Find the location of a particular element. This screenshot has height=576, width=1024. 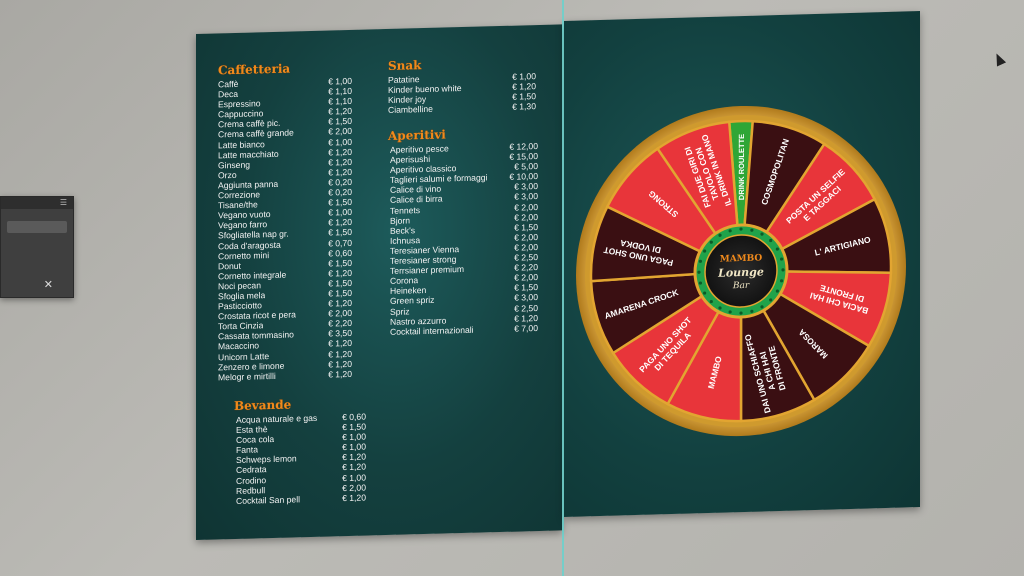

item-name: Acqua naturale e gas is located at coordinates (277, 418).